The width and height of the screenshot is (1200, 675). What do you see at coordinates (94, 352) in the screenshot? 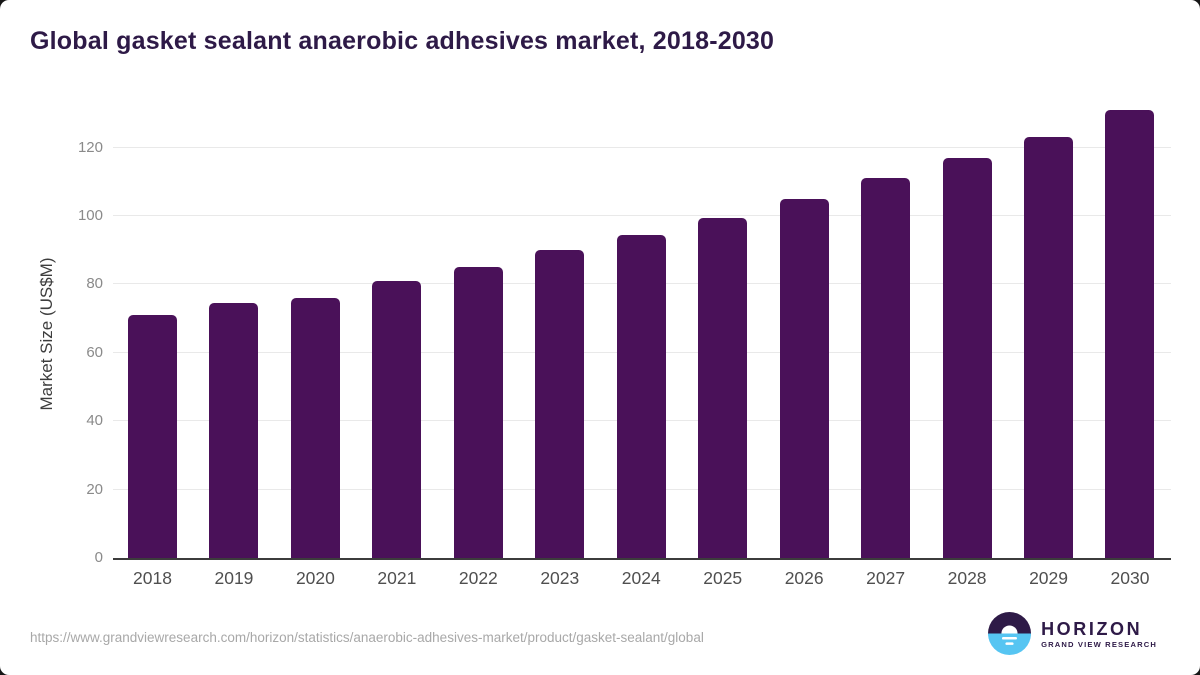
I see `y-tick-label-60: 60` at bounding box center [94, 352].